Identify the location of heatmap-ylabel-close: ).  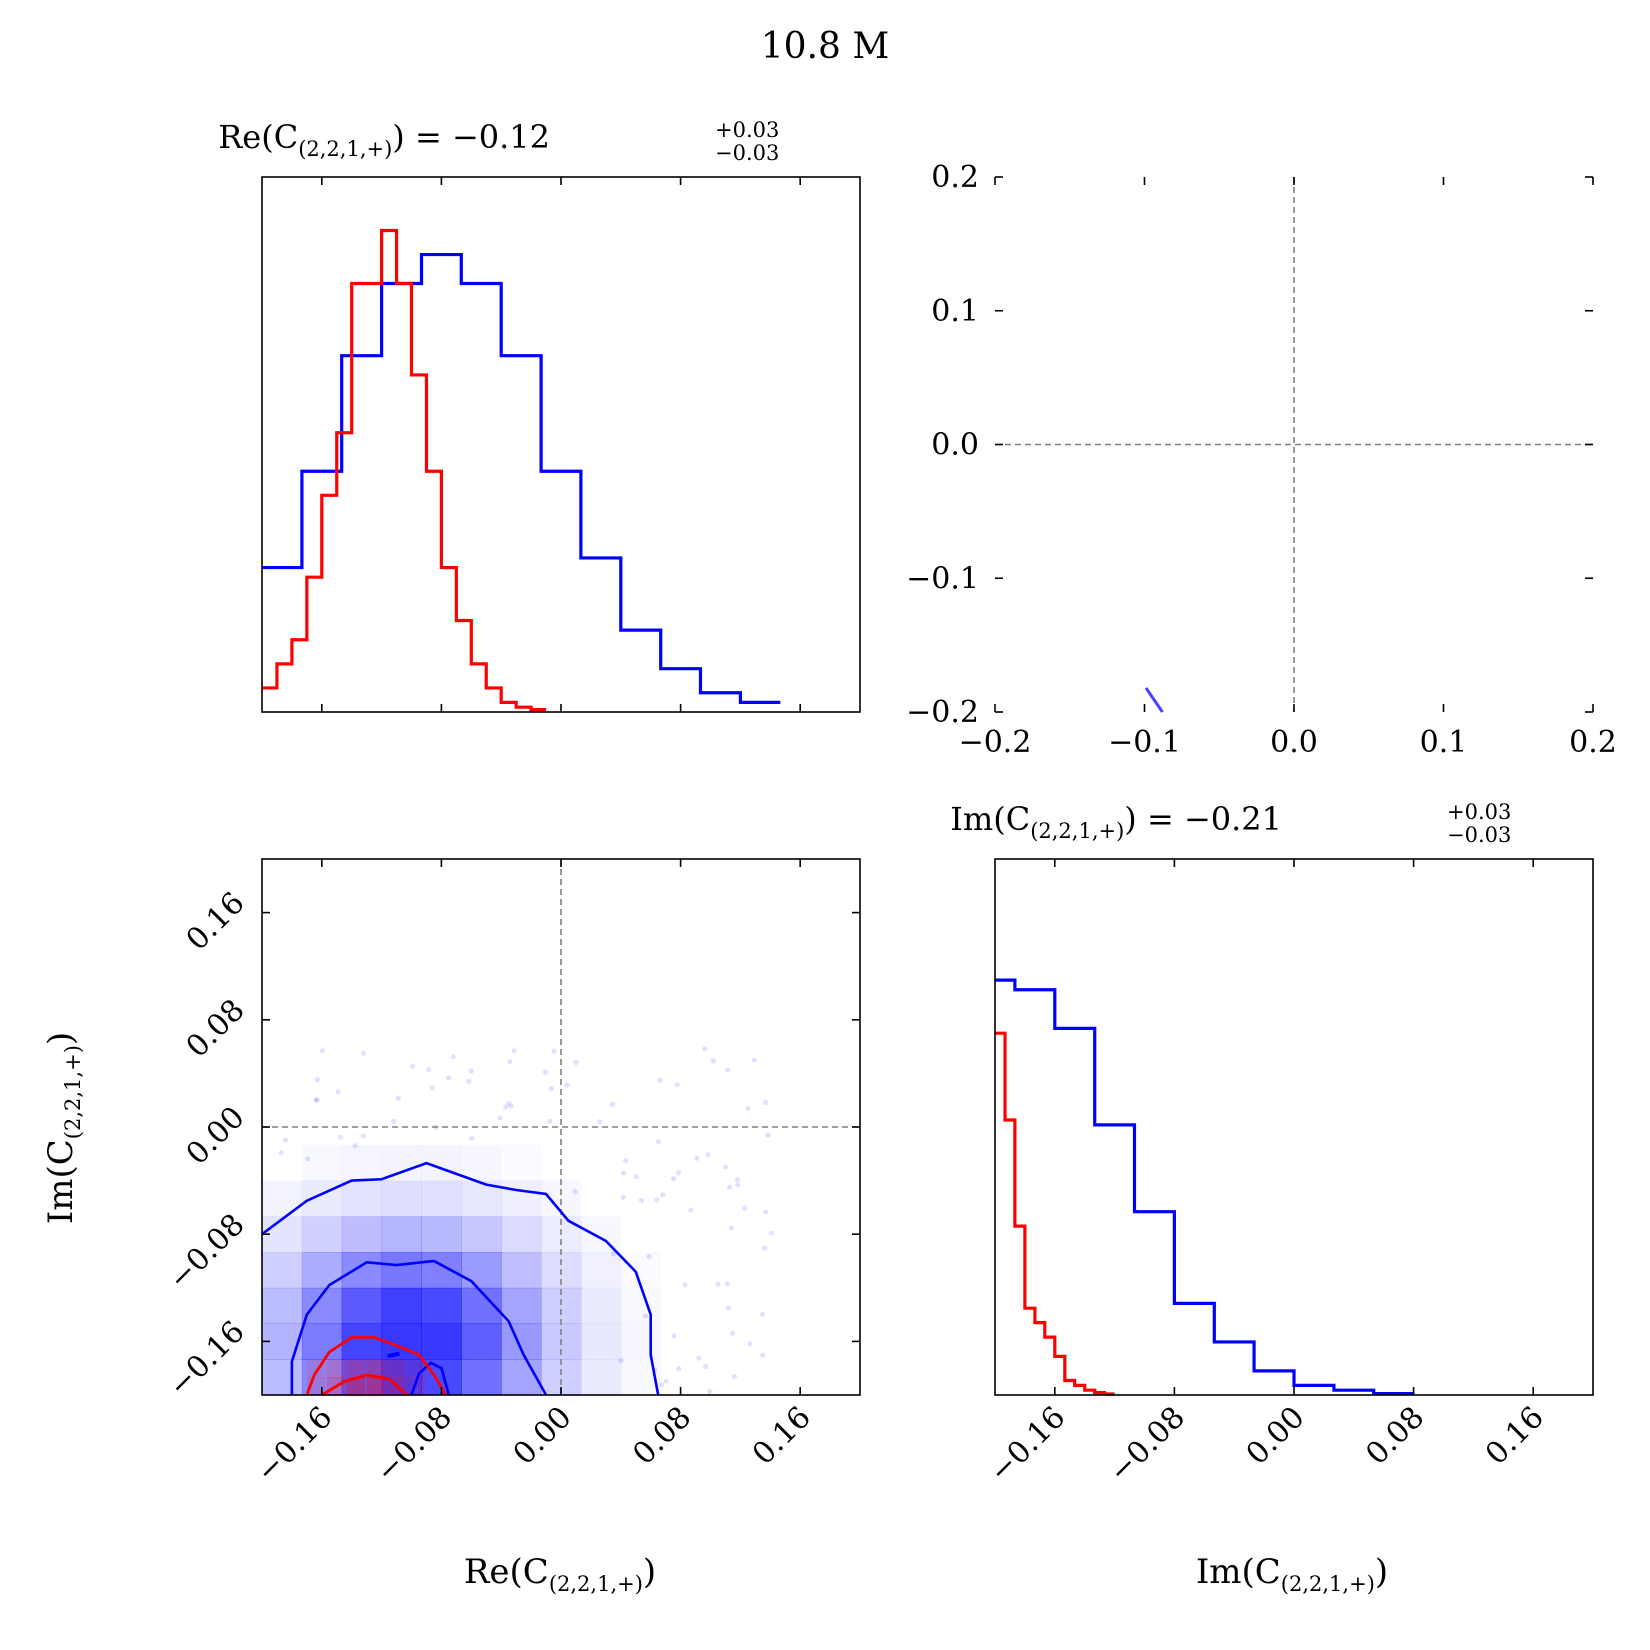
(61, 1038).